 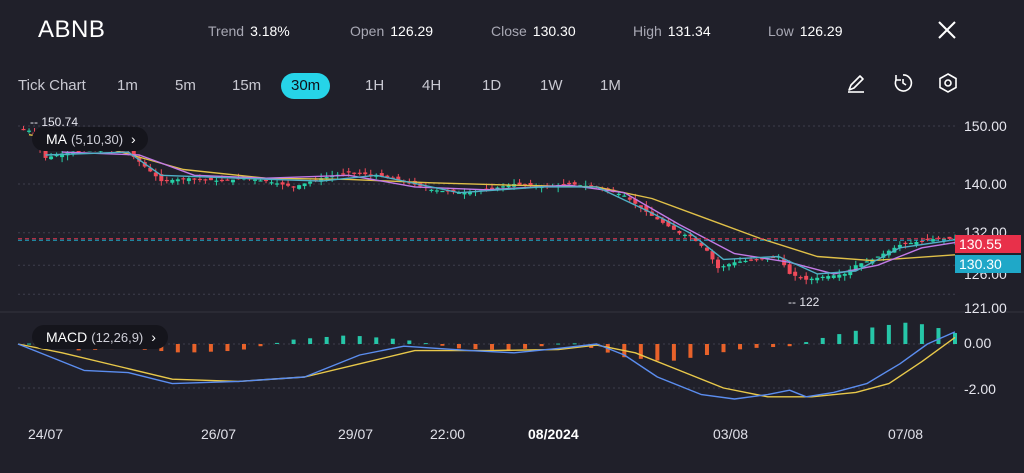 I want to click on timeframe-30m: 30m, so click(x=306, y=86).